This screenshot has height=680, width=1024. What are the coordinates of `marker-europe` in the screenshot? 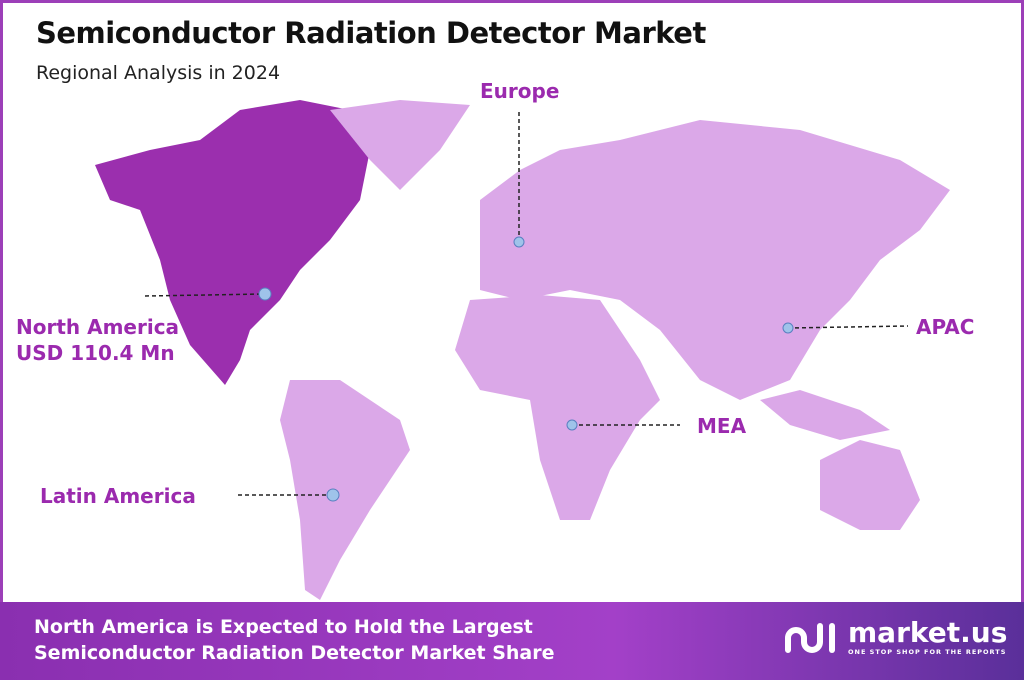 It's located at (519, 242).